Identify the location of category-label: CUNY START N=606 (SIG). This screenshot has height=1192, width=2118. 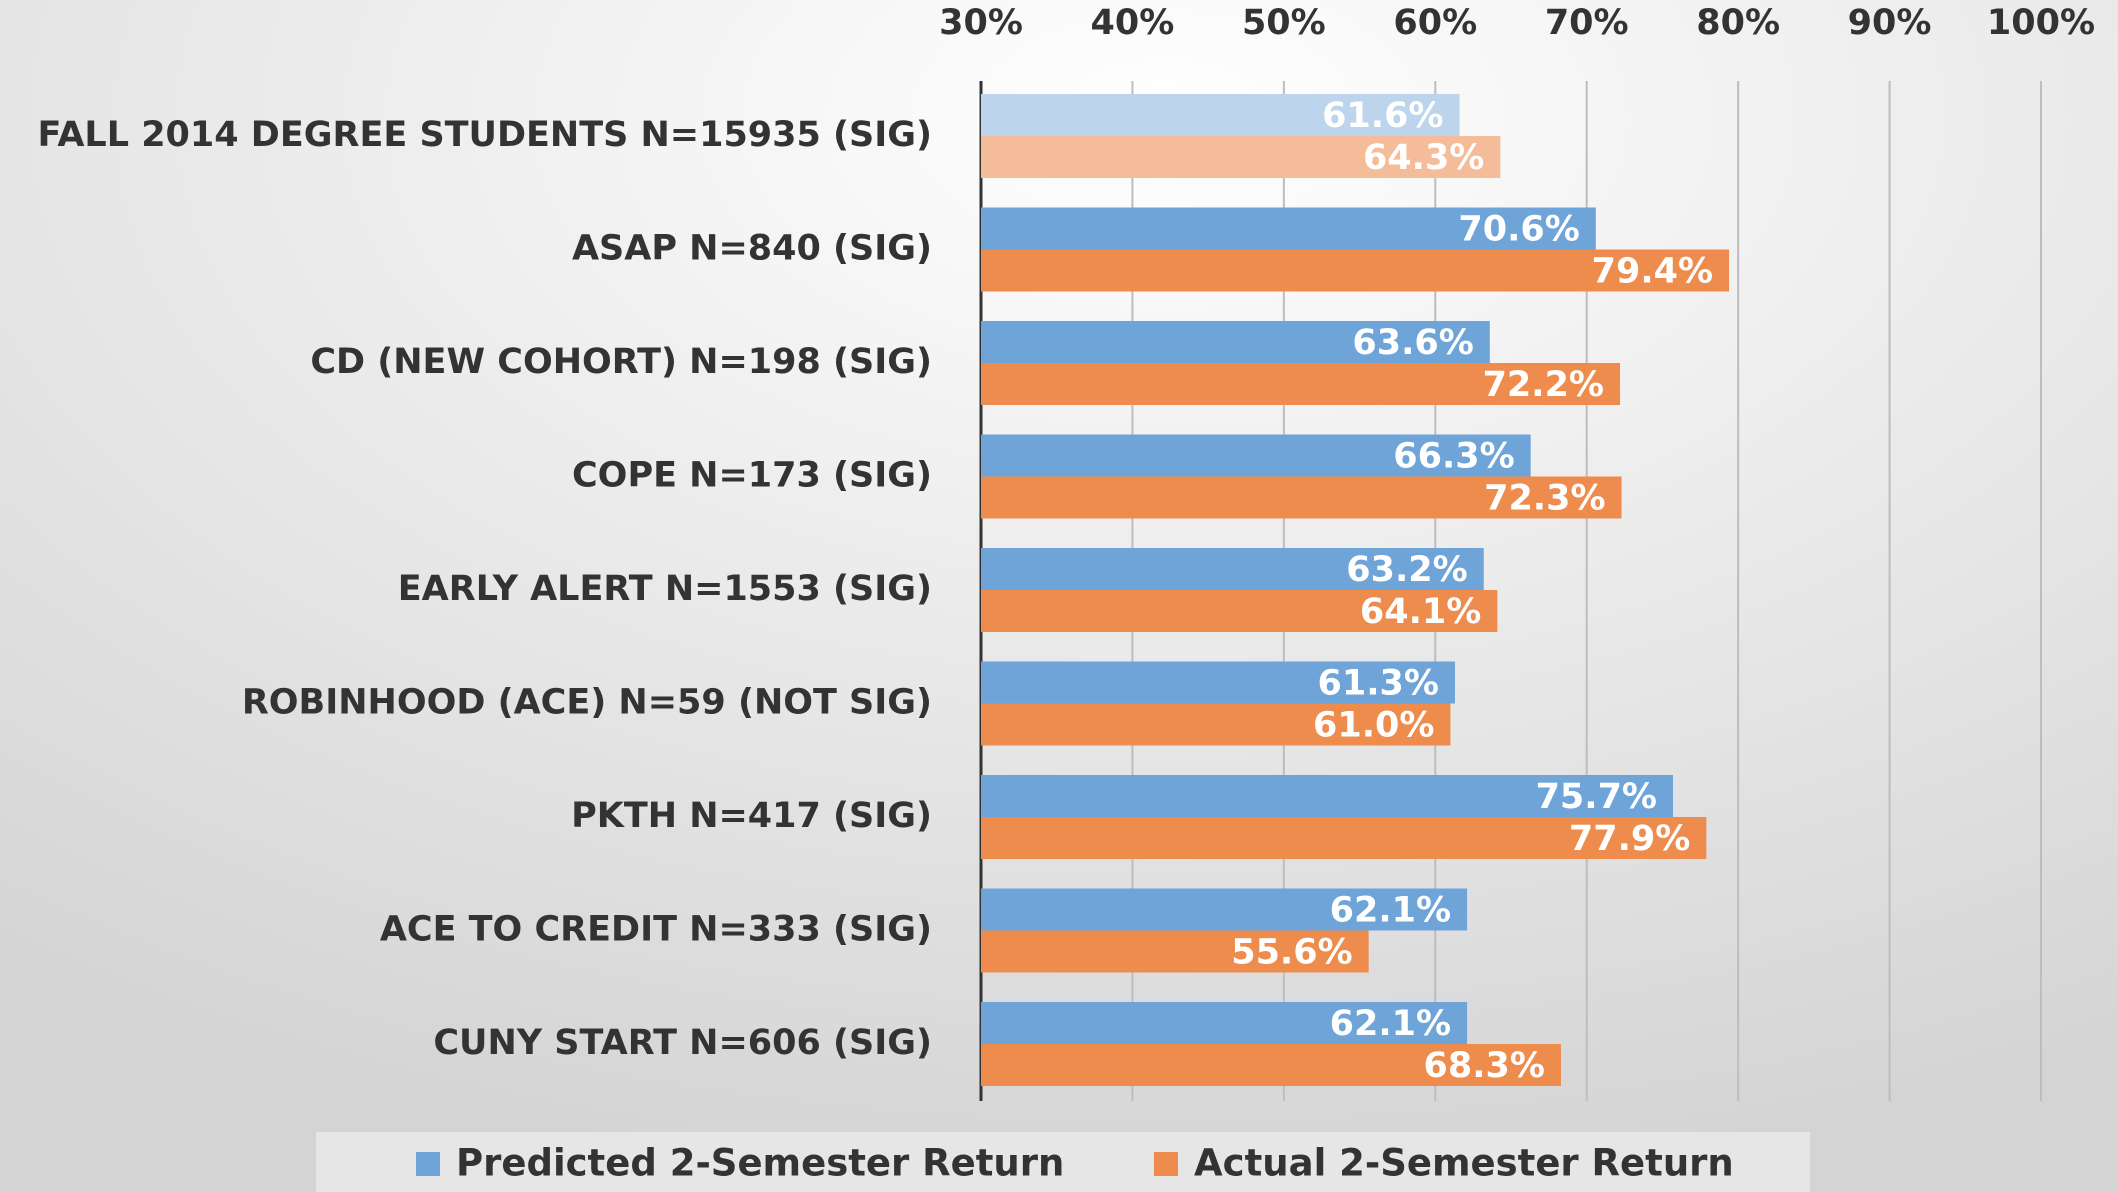
(682, 1043).